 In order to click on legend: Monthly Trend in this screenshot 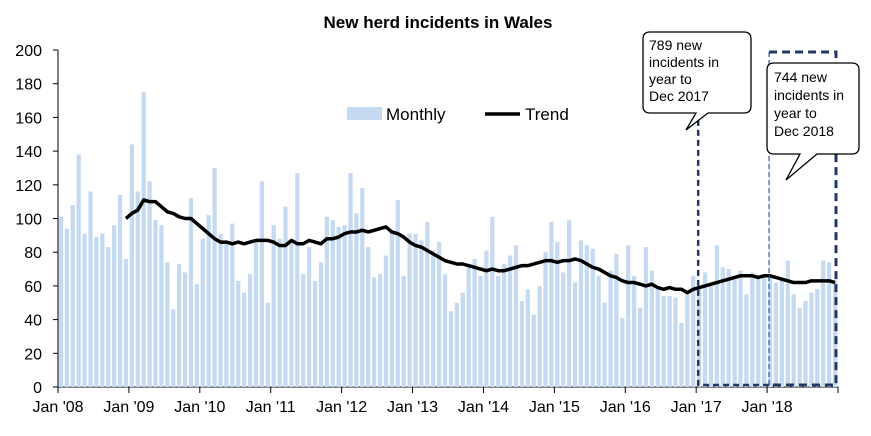, I will do `click(458, 114)`.